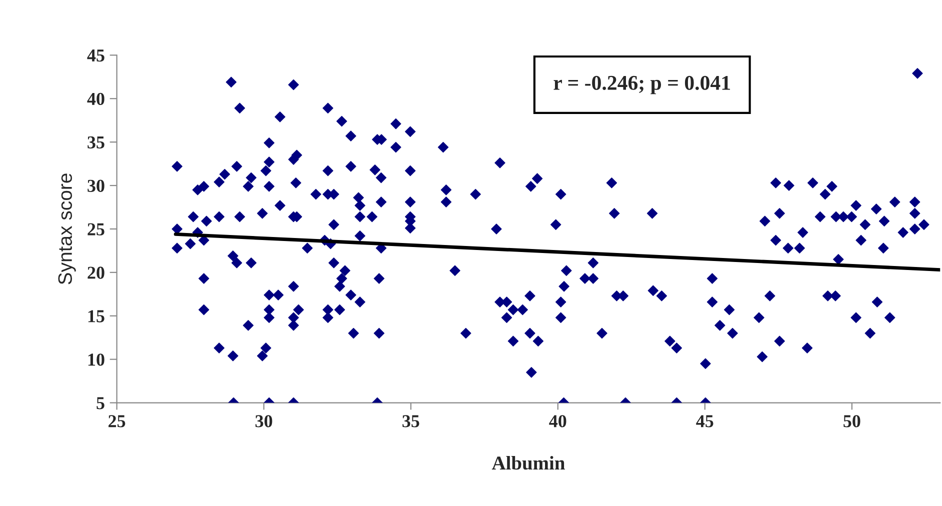 Image resolution: width=942 pixels, height=506 pixels. What do you see at coordinates (705, 421) in the screenshot?
I see `x-tick-label: 45` at bounding box center [705, 421].